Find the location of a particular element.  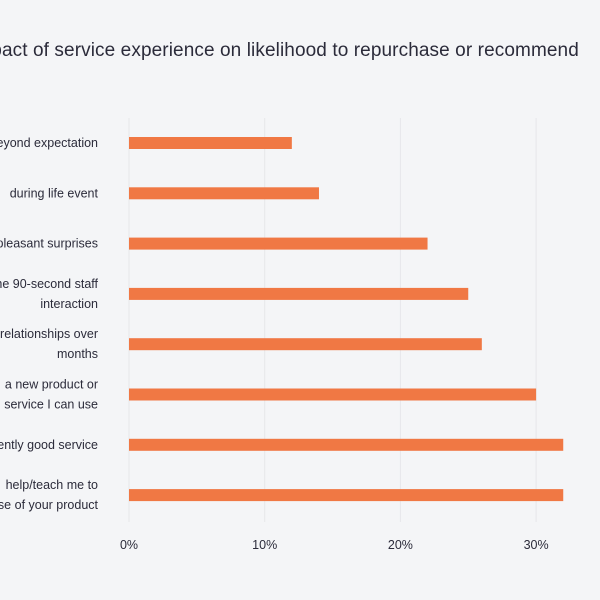

category-label-6-line-0: consistently good service is located at coordinates (49, 445).